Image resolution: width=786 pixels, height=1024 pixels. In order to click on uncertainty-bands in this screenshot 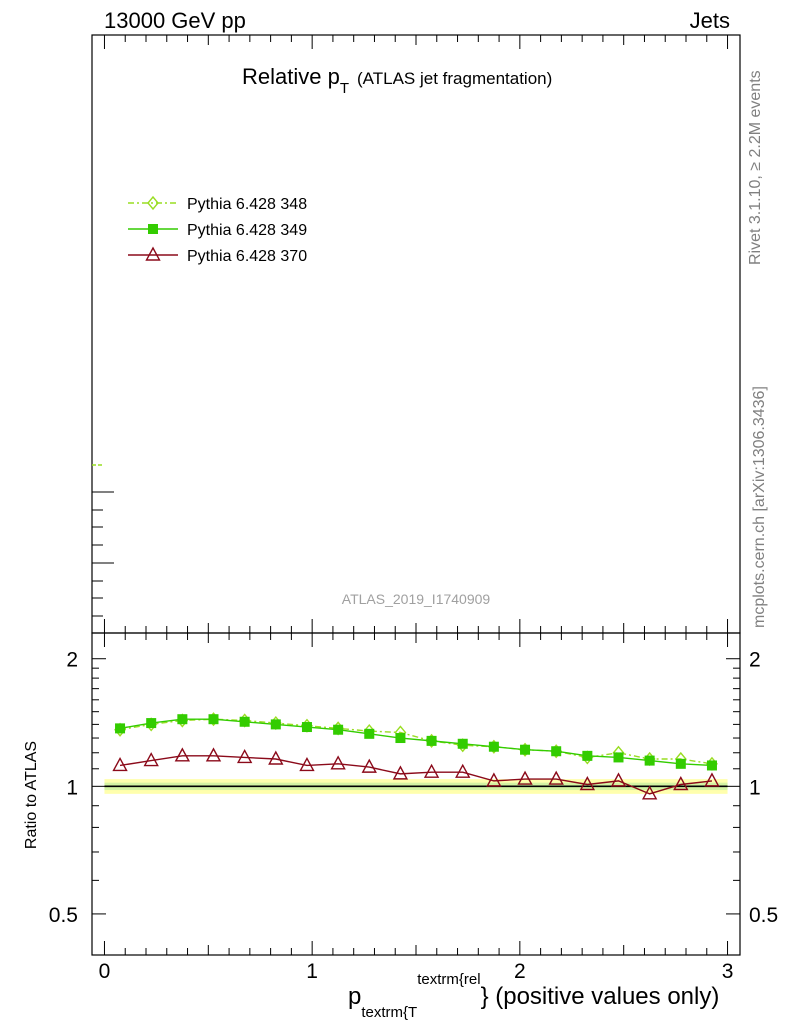, I will do `click(416, 786)`.